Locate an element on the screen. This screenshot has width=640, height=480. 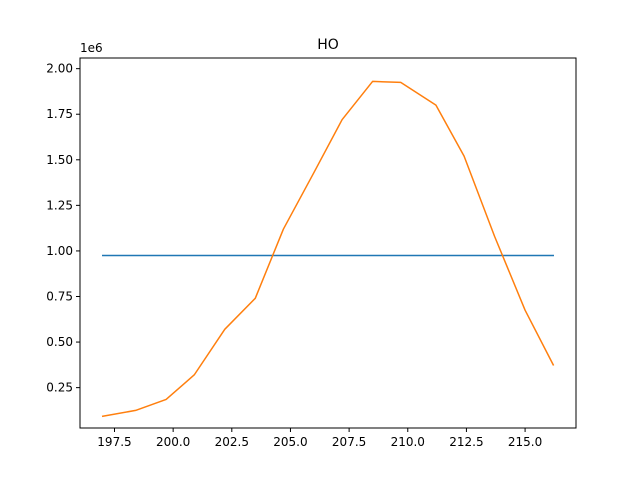
x-tick-label: 200.0 is located at coordinates (173, 442).